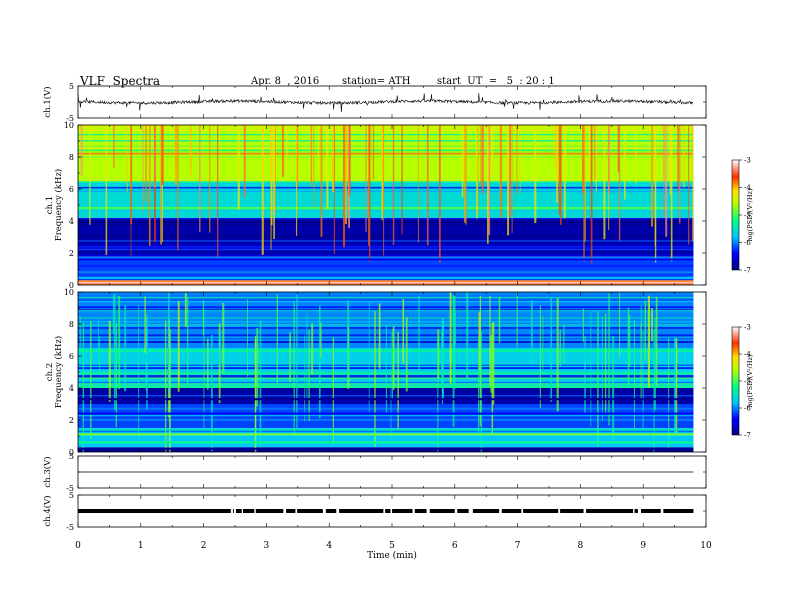  Describe the element at coordinates (747, 161) in the screenshot. I see `colorbar-tick-label: -3` at that location.